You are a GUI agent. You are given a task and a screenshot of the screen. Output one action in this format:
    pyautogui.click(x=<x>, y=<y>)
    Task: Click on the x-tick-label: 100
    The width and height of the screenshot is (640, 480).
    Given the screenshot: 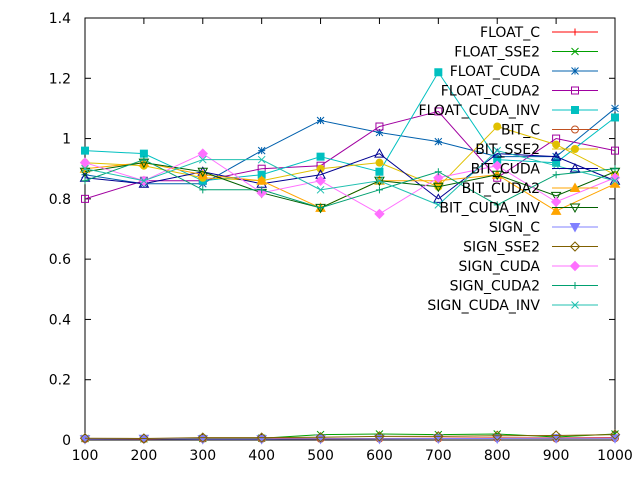 What is the action you would take?
    pyautogui.click(x=85, y=456)
    